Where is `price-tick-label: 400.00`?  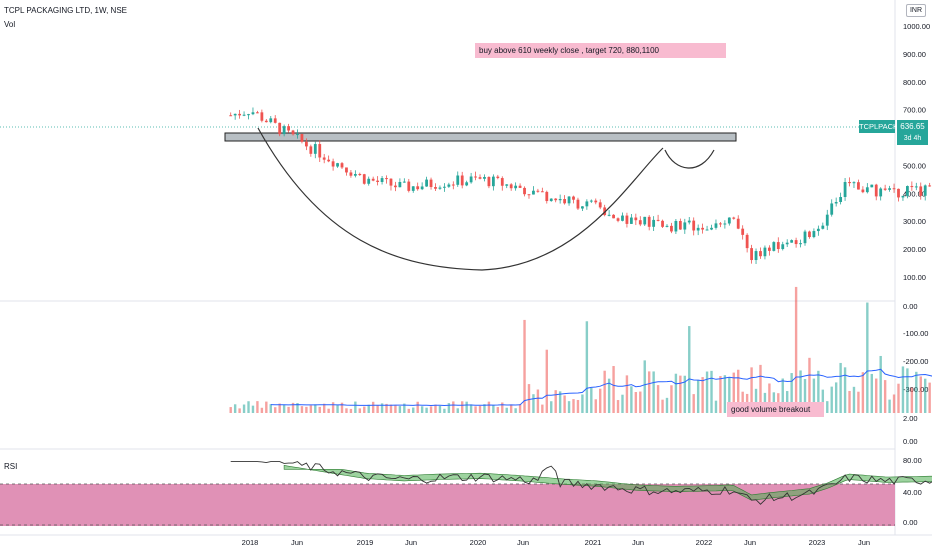 price-tick-label: 400.00 is located at coordinates (914, 193).